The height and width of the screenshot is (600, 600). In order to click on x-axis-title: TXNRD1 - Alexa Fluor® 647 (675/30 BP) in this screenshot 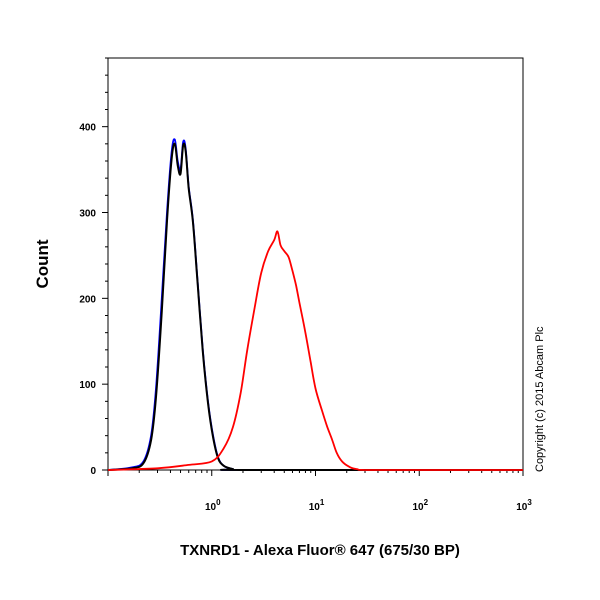, I will do `click(320, 550)`.